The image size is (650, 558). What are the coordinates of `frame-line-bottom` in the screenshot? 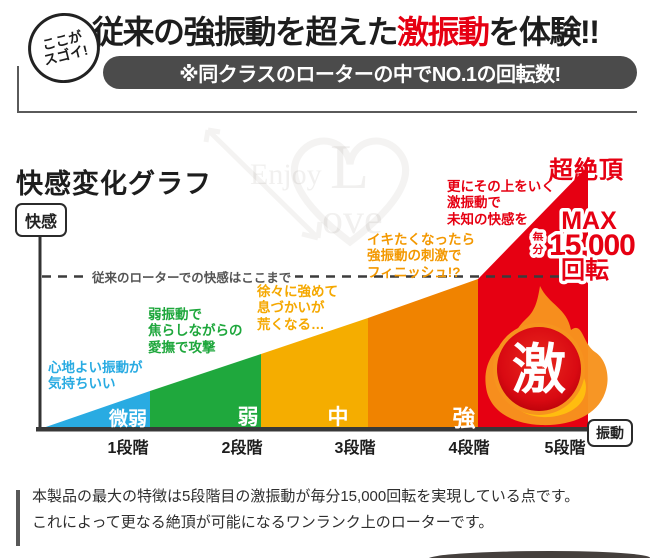 It's located at (327, 112).